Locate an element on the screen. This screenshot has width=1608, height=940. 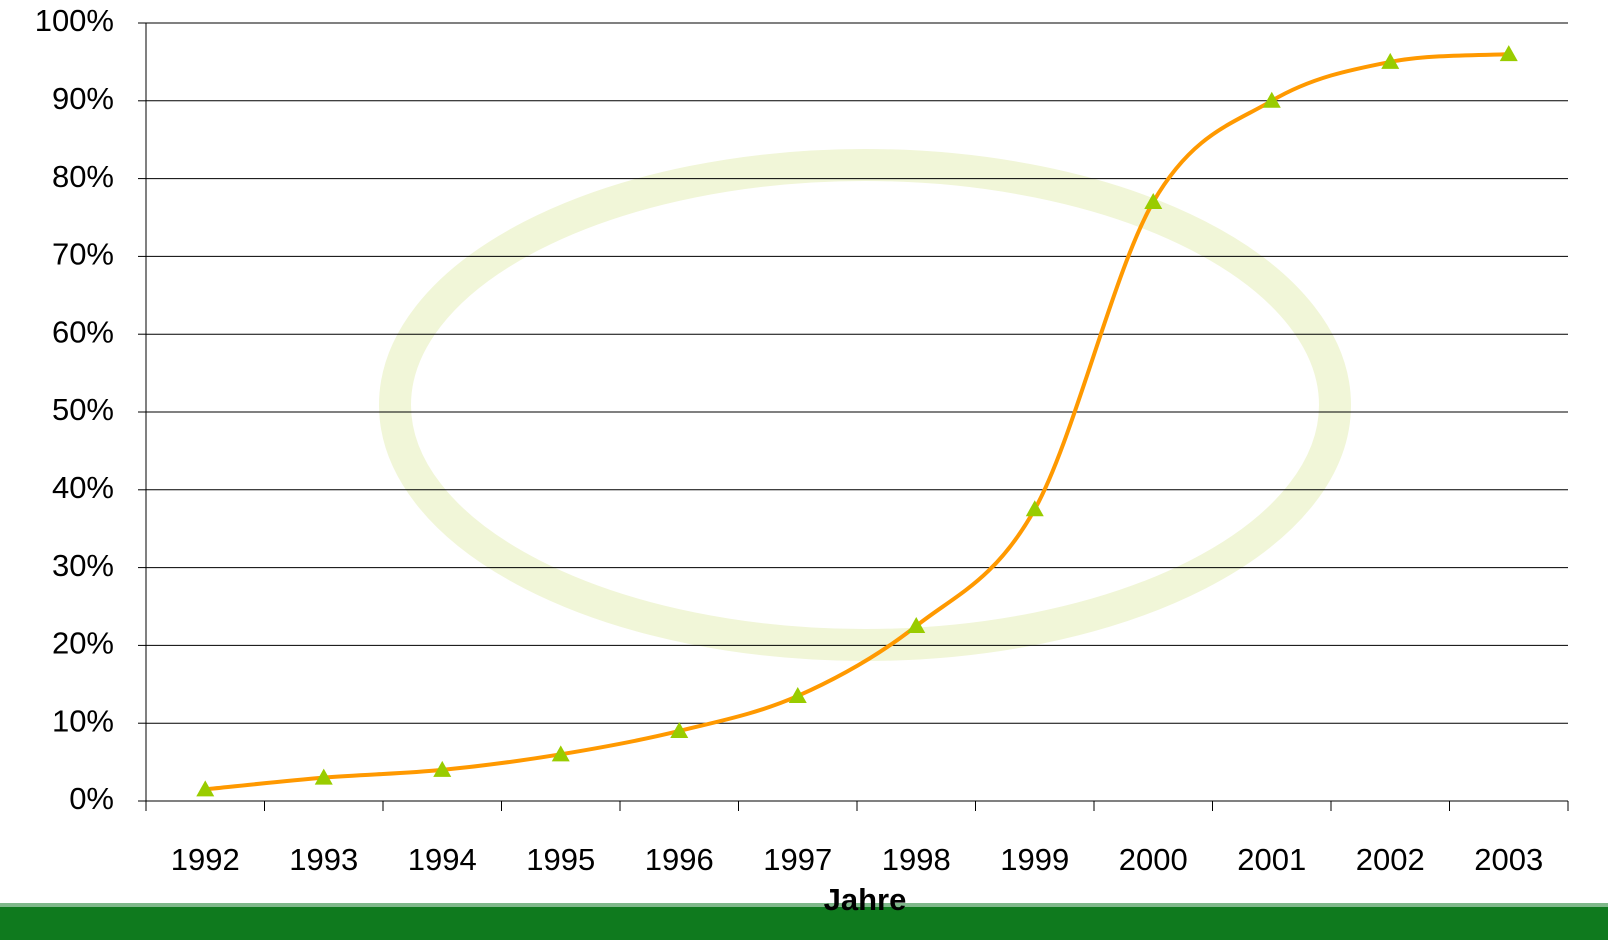
x-tick-label: 1999 is located at coordinates (1034, 859).